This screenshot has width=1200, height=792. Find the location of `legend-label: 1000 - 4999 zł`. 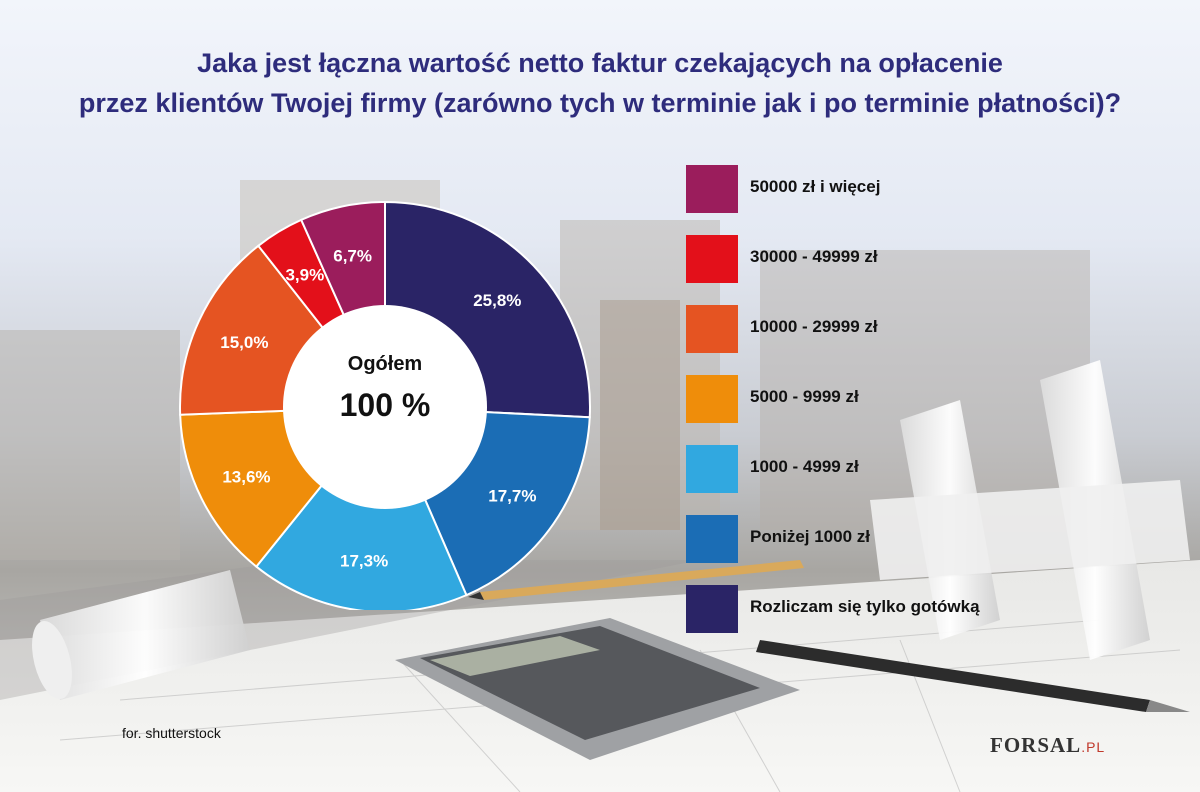

legend-label: 1000 - 4999 zł is located at coordinates (804, 466).